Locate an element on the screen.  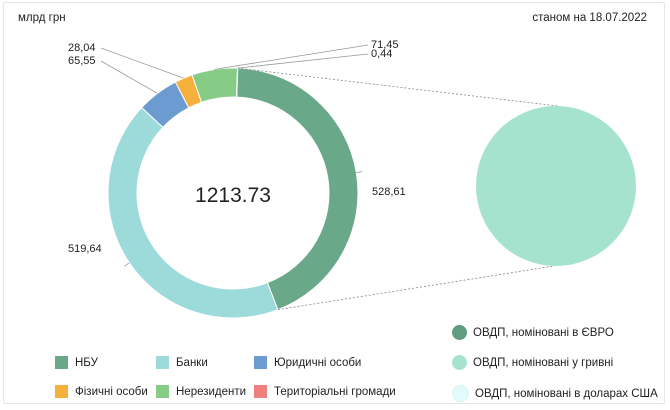
unit-label: млрд грн is located at coordinates (42, 18).